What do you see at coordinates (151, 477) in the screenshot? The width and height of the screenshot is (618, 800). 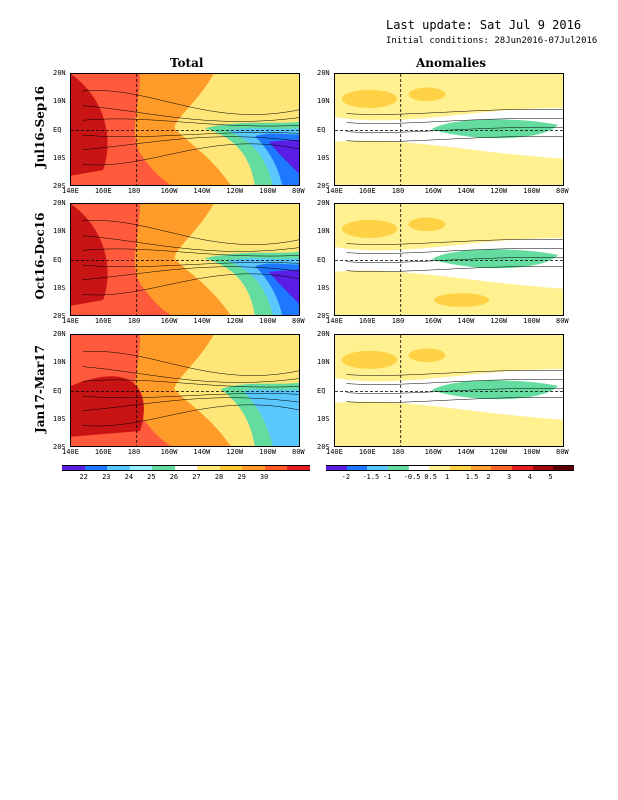 I see `colorbar-tick-label: 25` at bounding box center [151, 477].